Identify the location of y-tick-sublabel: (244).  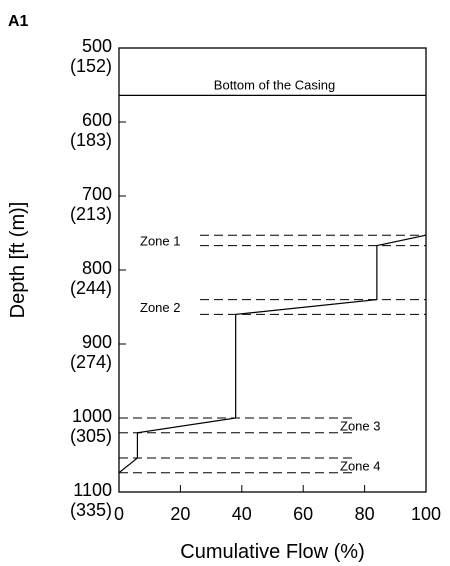
(91, 288).